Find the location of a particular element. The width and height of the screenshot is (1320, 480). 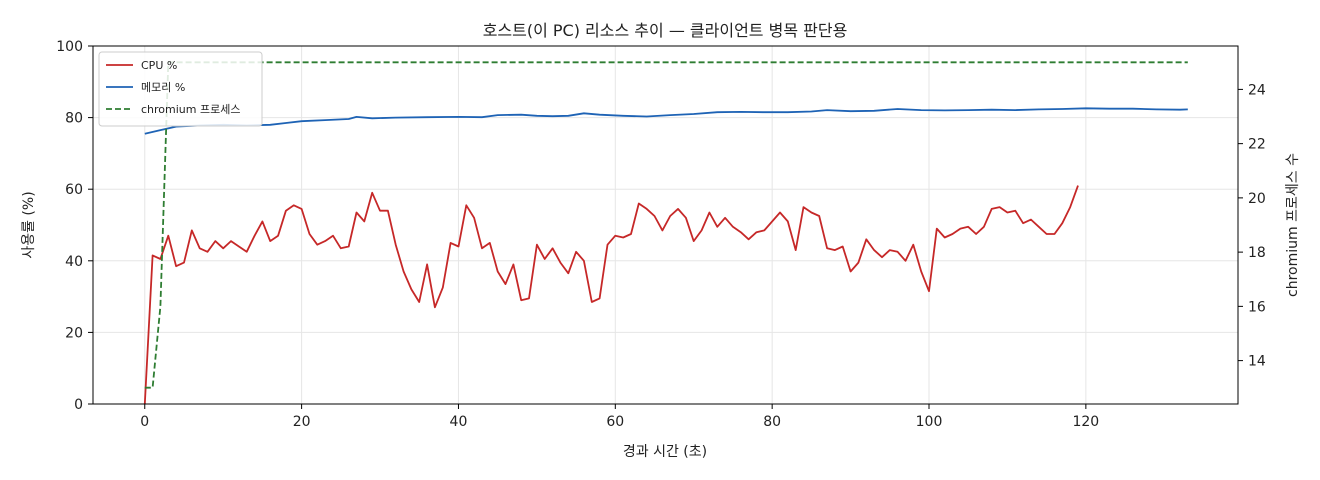

x-tick-label: 60 is located at coordinates (615, 422).